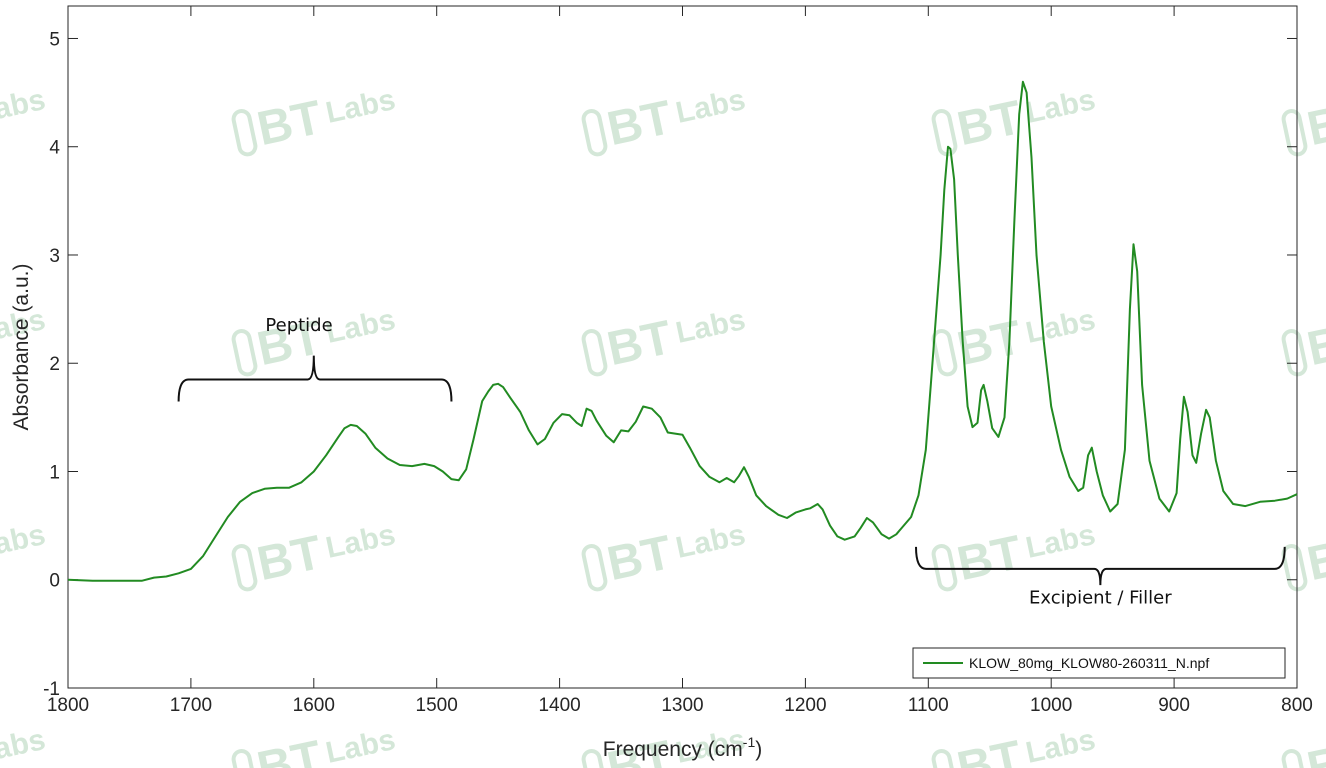 The image size is (1326, 768). Describe the element at coordinates (1051, 705) in the screenshot. I see `x-tick-label: 1000` at that location.